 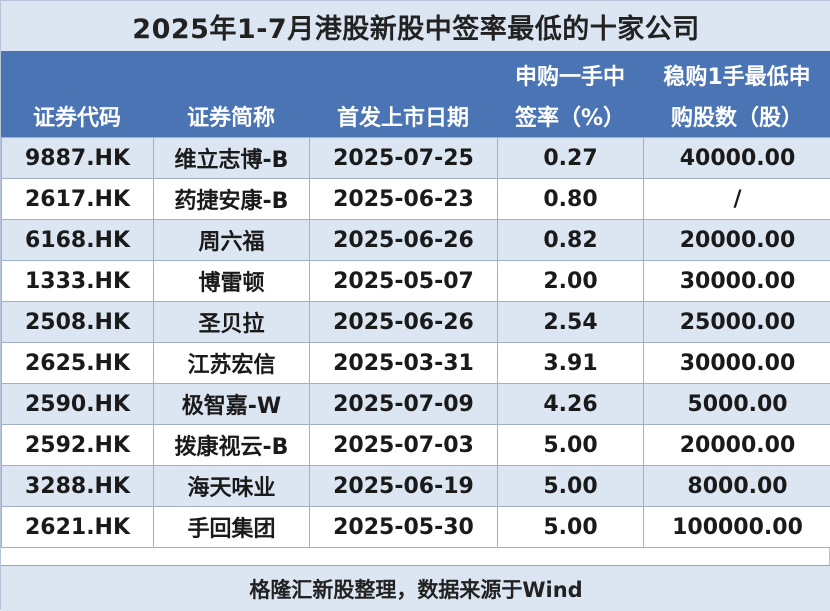 What do you see at coordinates (571, 322) in the screenshot?
I see `cell-rate: 2.54` at bounding box center [571, 322].